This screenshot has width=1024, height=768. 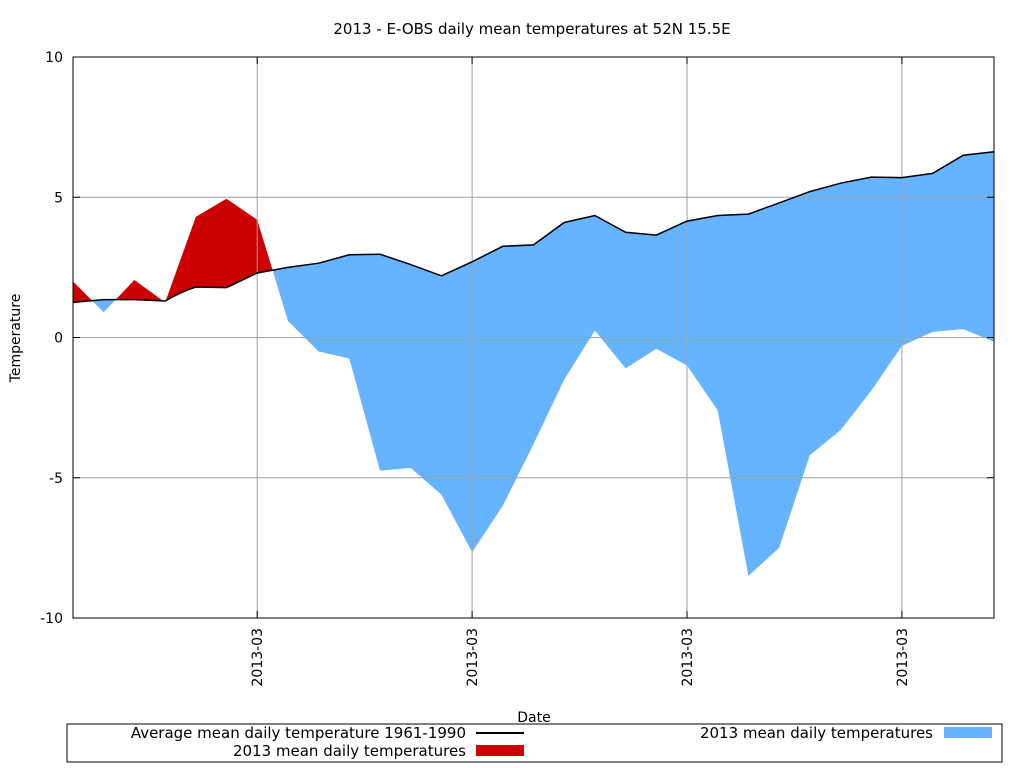 What do you see at coordinates (968, 732) in the screenshot?
I see `legend-swatch-2013-below` at bounding box center [968, 732].